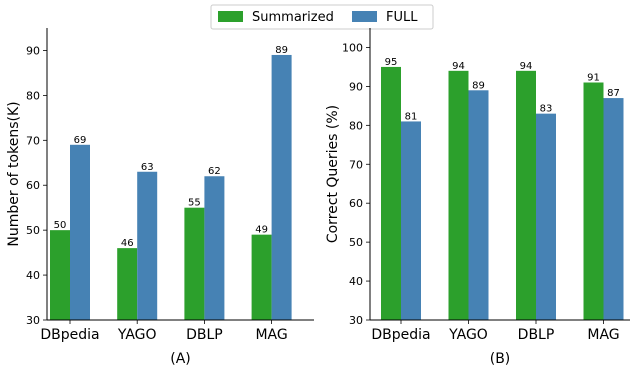 The height and width of the screenshot is (369, 631). I want to click on legend-swatch-summarized, so click(230, 16).